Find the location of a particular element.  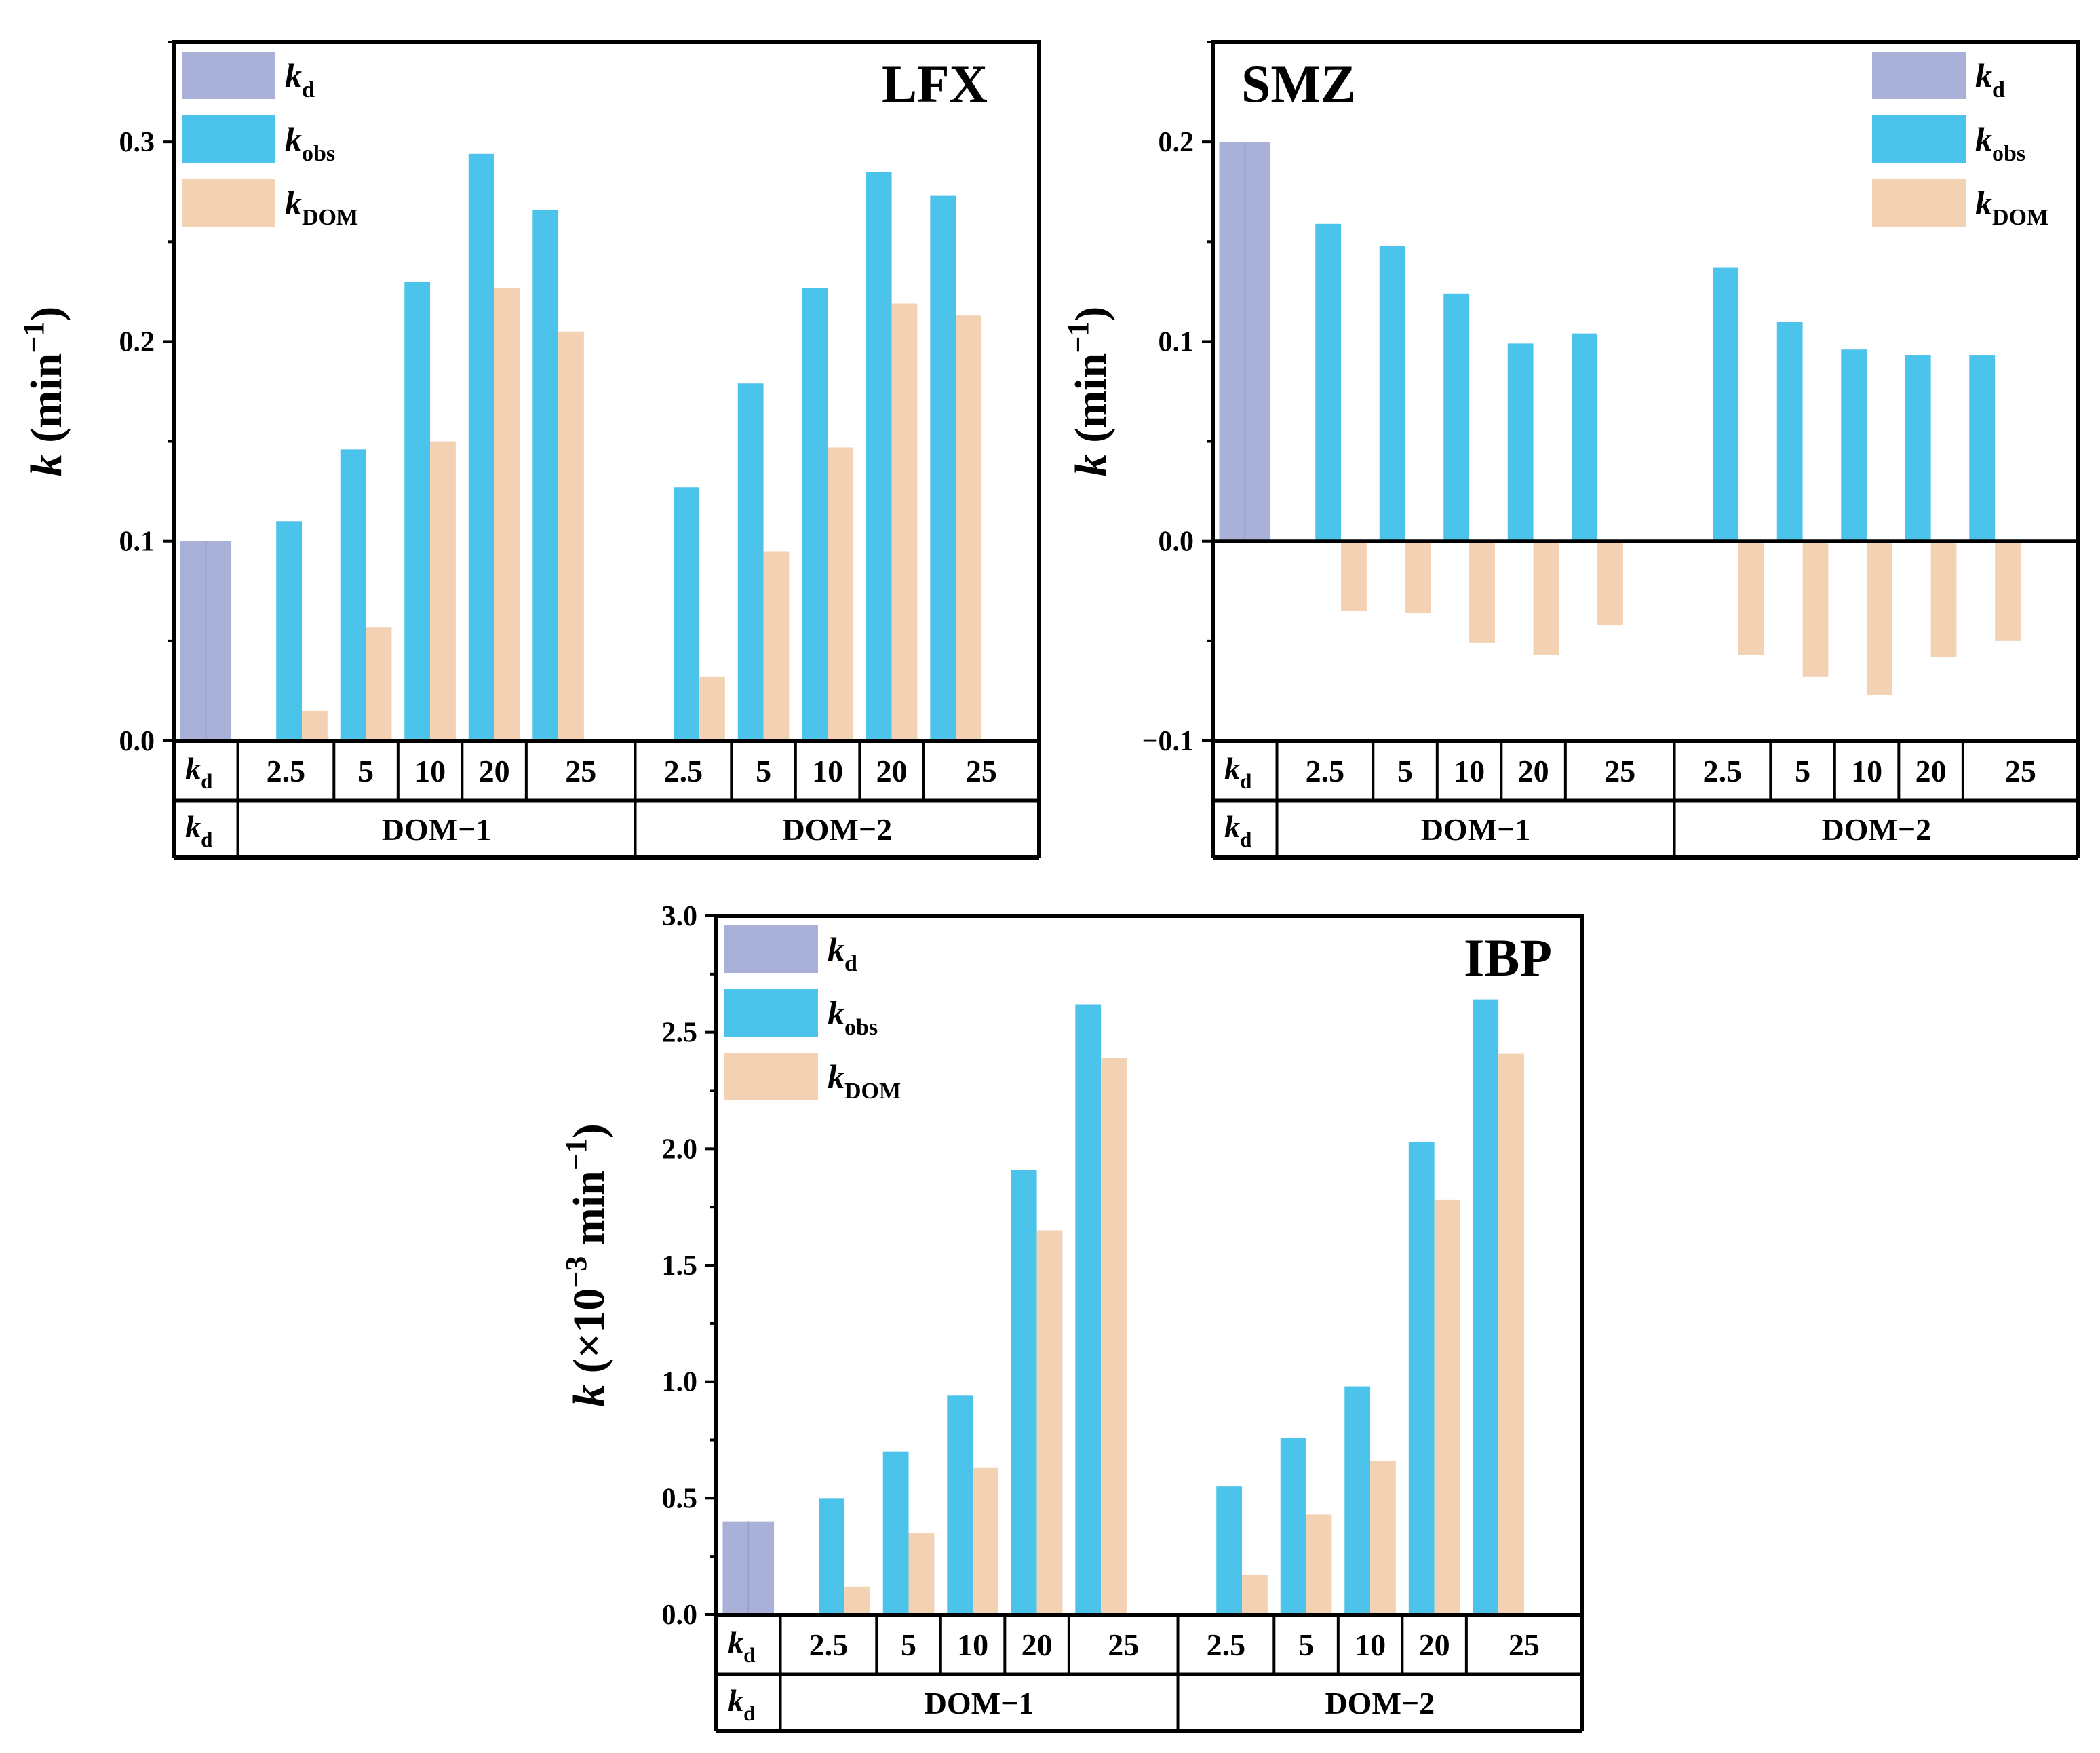

group-label-kd-main: k is located at coordinates (193, 827).